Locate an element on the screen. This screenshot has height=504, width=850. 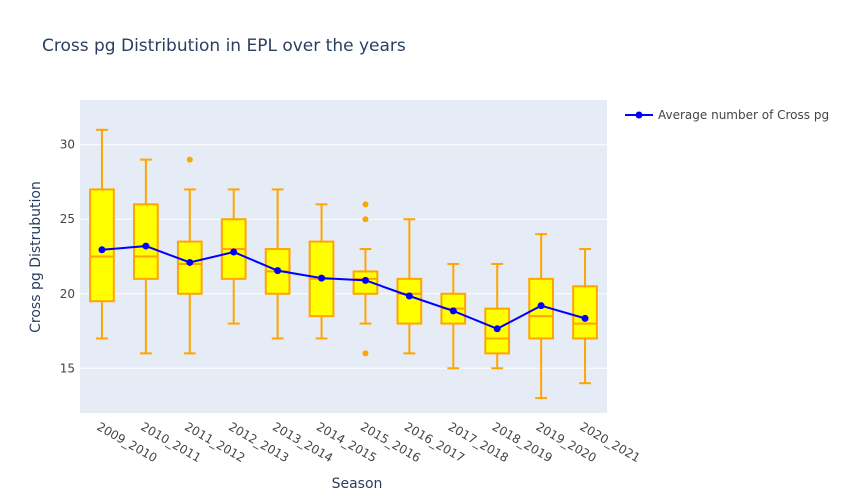
average-line is located at coordinates (343, 287).